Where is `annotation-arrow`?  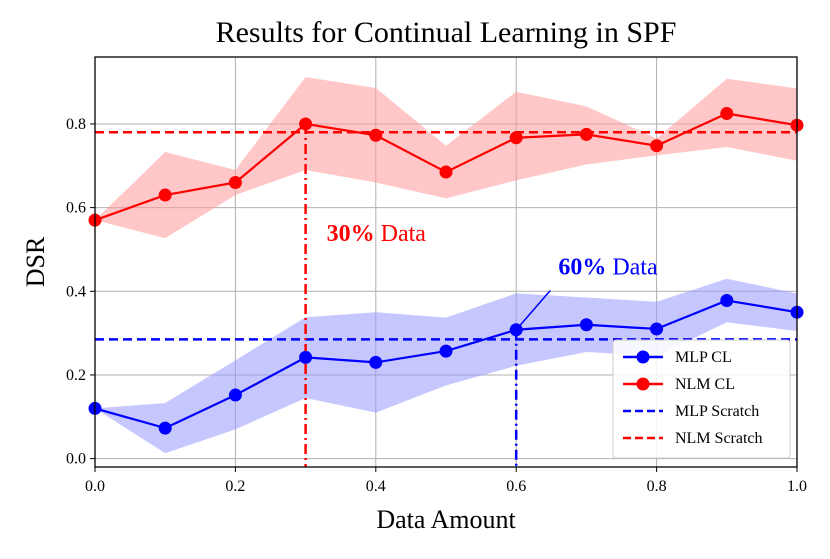 annotation-arrow is located at coordinates (533, 310).